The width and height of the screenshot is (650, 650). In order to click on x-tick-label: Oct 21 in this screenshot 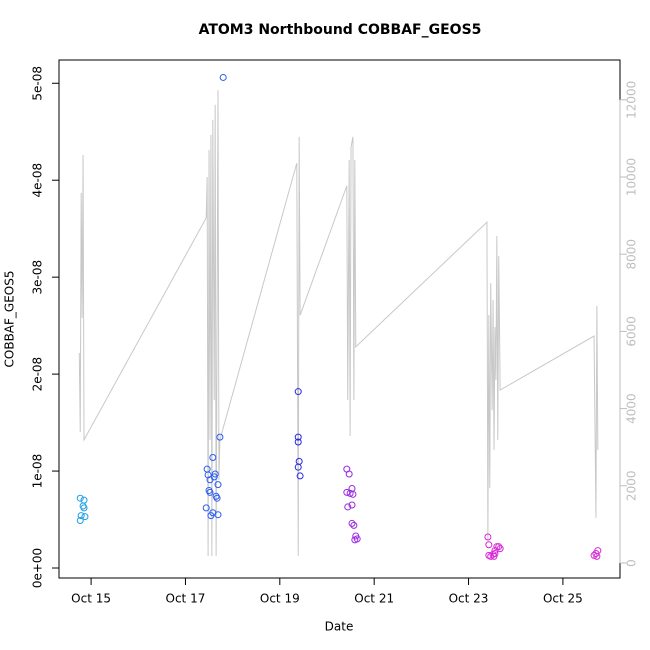, I will do `click(374, 599)`.